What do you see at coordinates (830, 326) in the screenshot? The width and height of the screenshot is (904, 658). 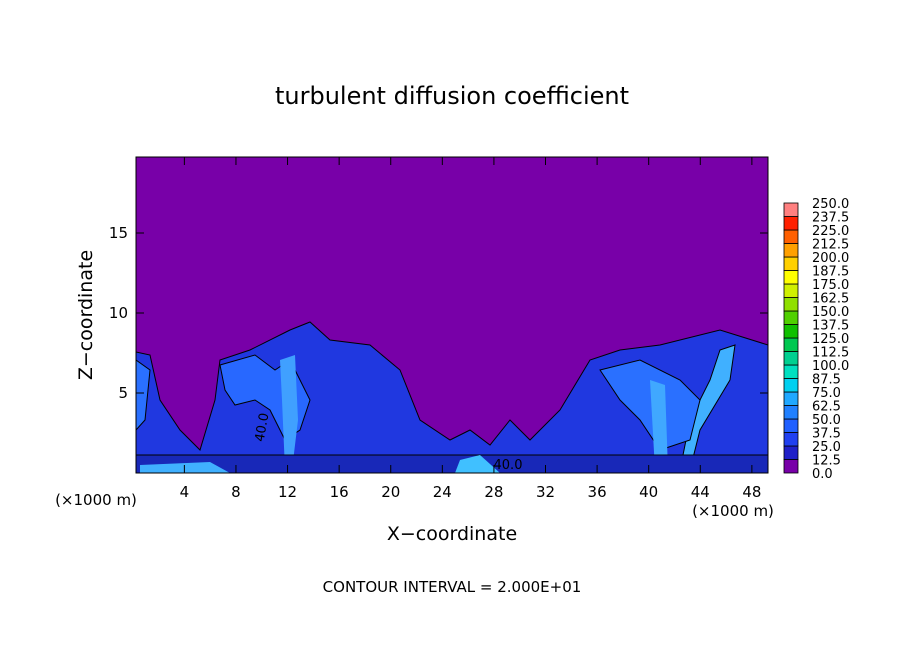 I see `colorbar-label: 137.5` at bounding box center [830, 326].